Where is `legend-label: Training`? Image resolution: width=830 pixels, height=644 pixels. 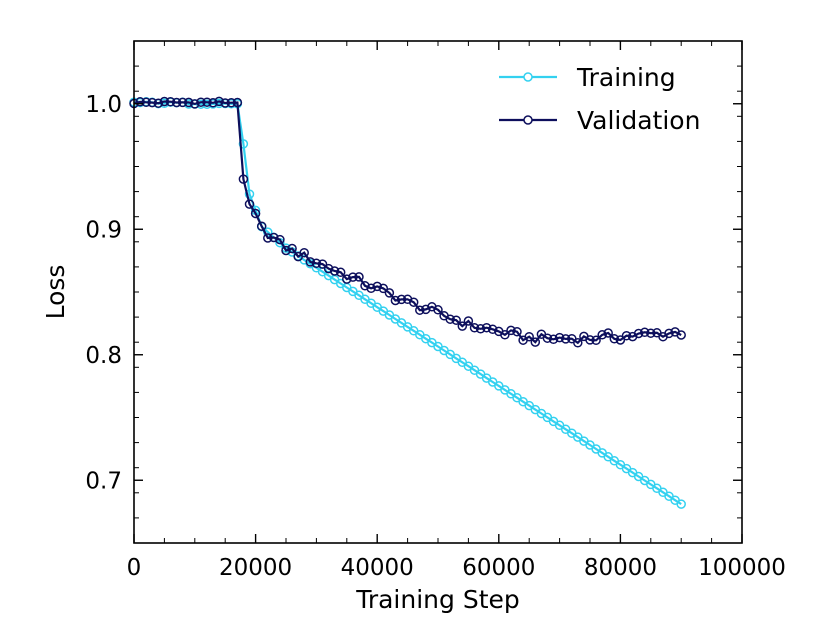
legend-label: Training is located at coordinates (626, 77).